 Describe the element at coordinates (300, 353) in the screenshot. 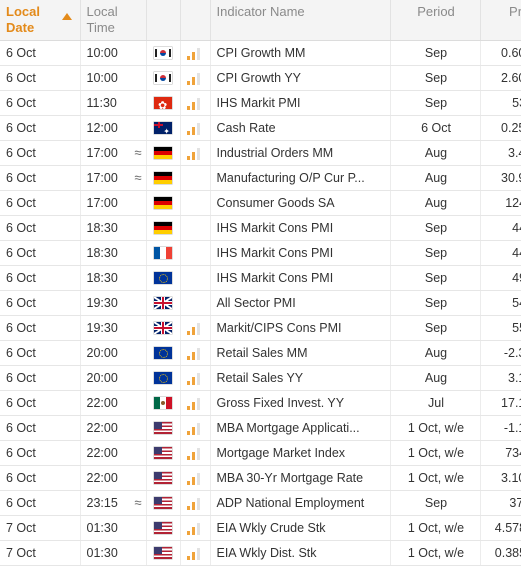

I see `row-indicator-name: Retail Sales MM` at that location.